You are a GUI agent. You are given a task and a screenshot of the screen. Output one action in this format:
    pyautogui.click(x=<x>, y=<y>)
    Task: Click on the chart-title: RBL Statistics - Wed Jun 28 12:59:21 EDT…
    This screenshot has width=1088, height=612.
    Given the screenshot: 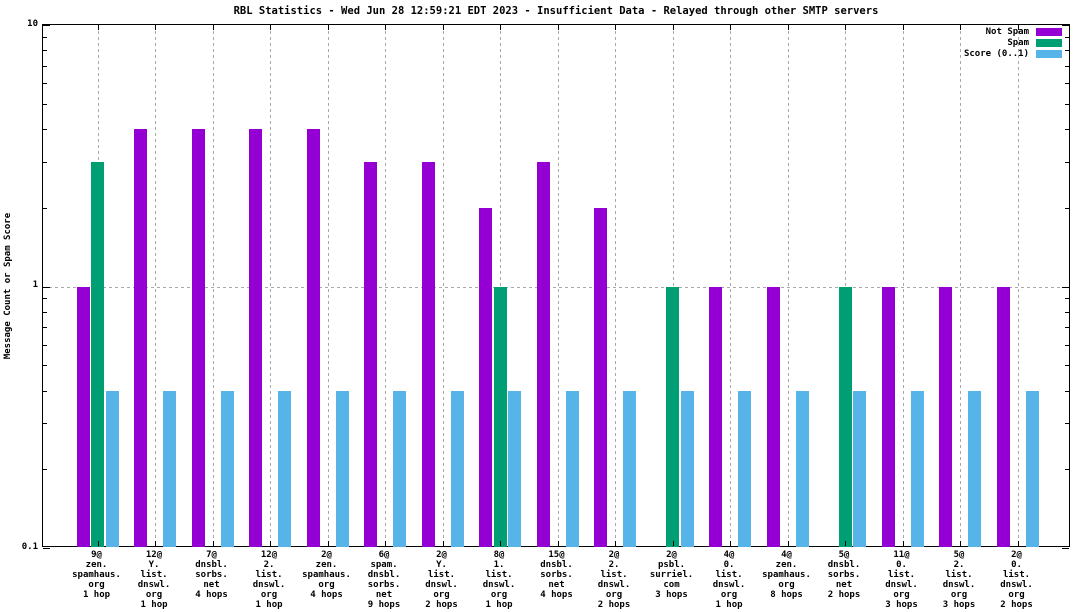 What is the action you would take?
    pyautogui.click(x=556, y=11)
    